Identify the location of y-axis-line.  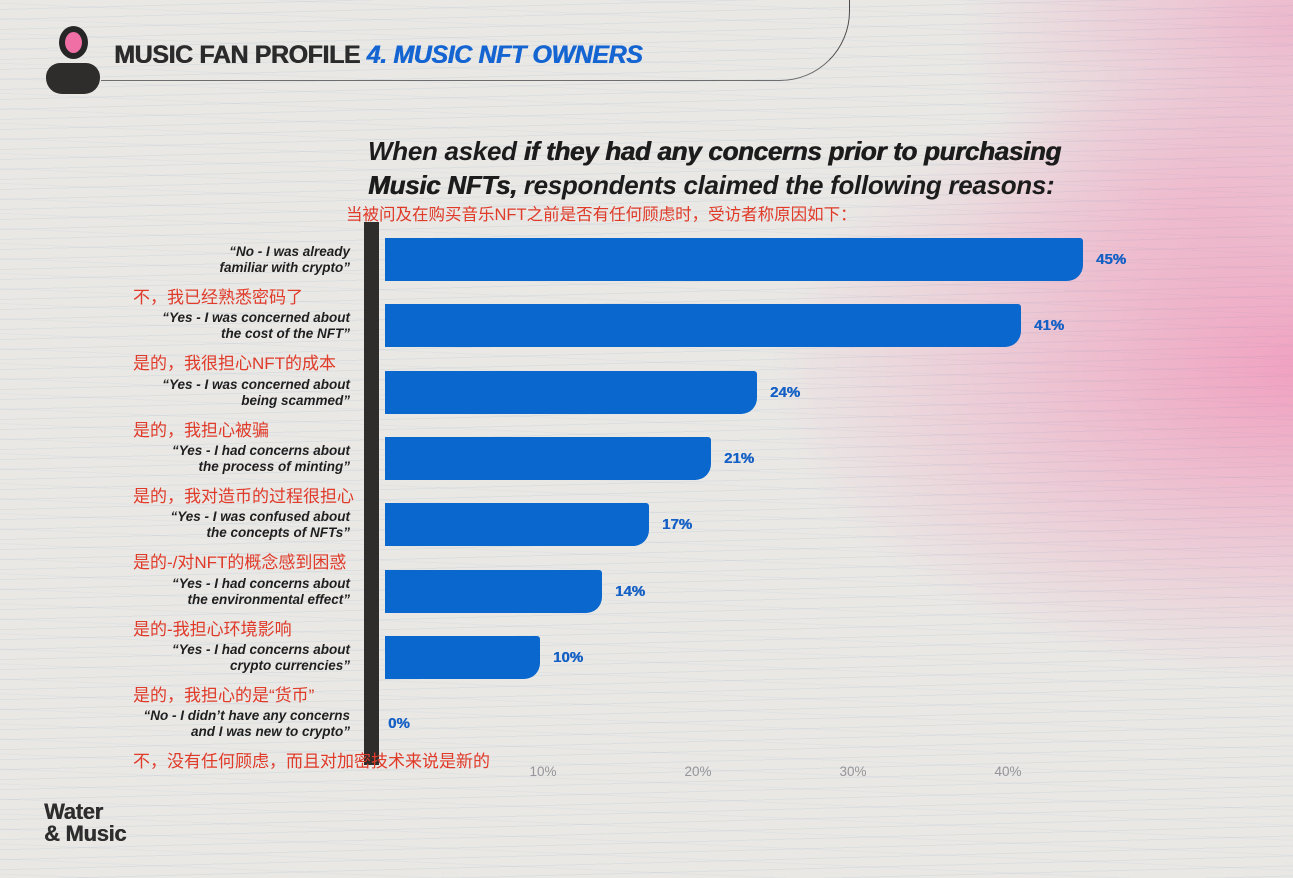
(371, 493).